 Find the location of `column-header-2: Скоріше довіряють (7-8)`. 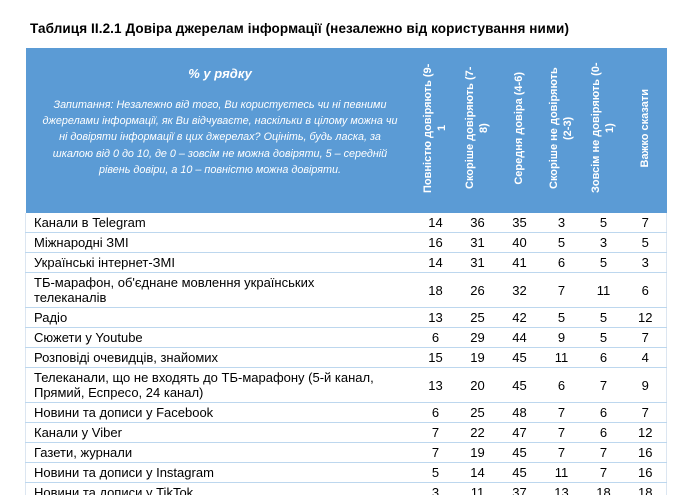

column-header-2: Скоріше довіряють (7-8) is located at coordinates (477, 130).